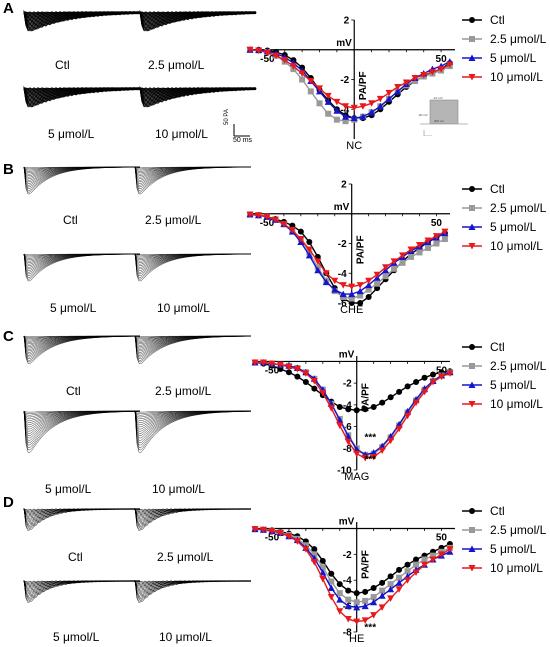 This screenshot has height=647, width=550. I want to click on legend-label: 5 μmol/L, so click(513, 226).